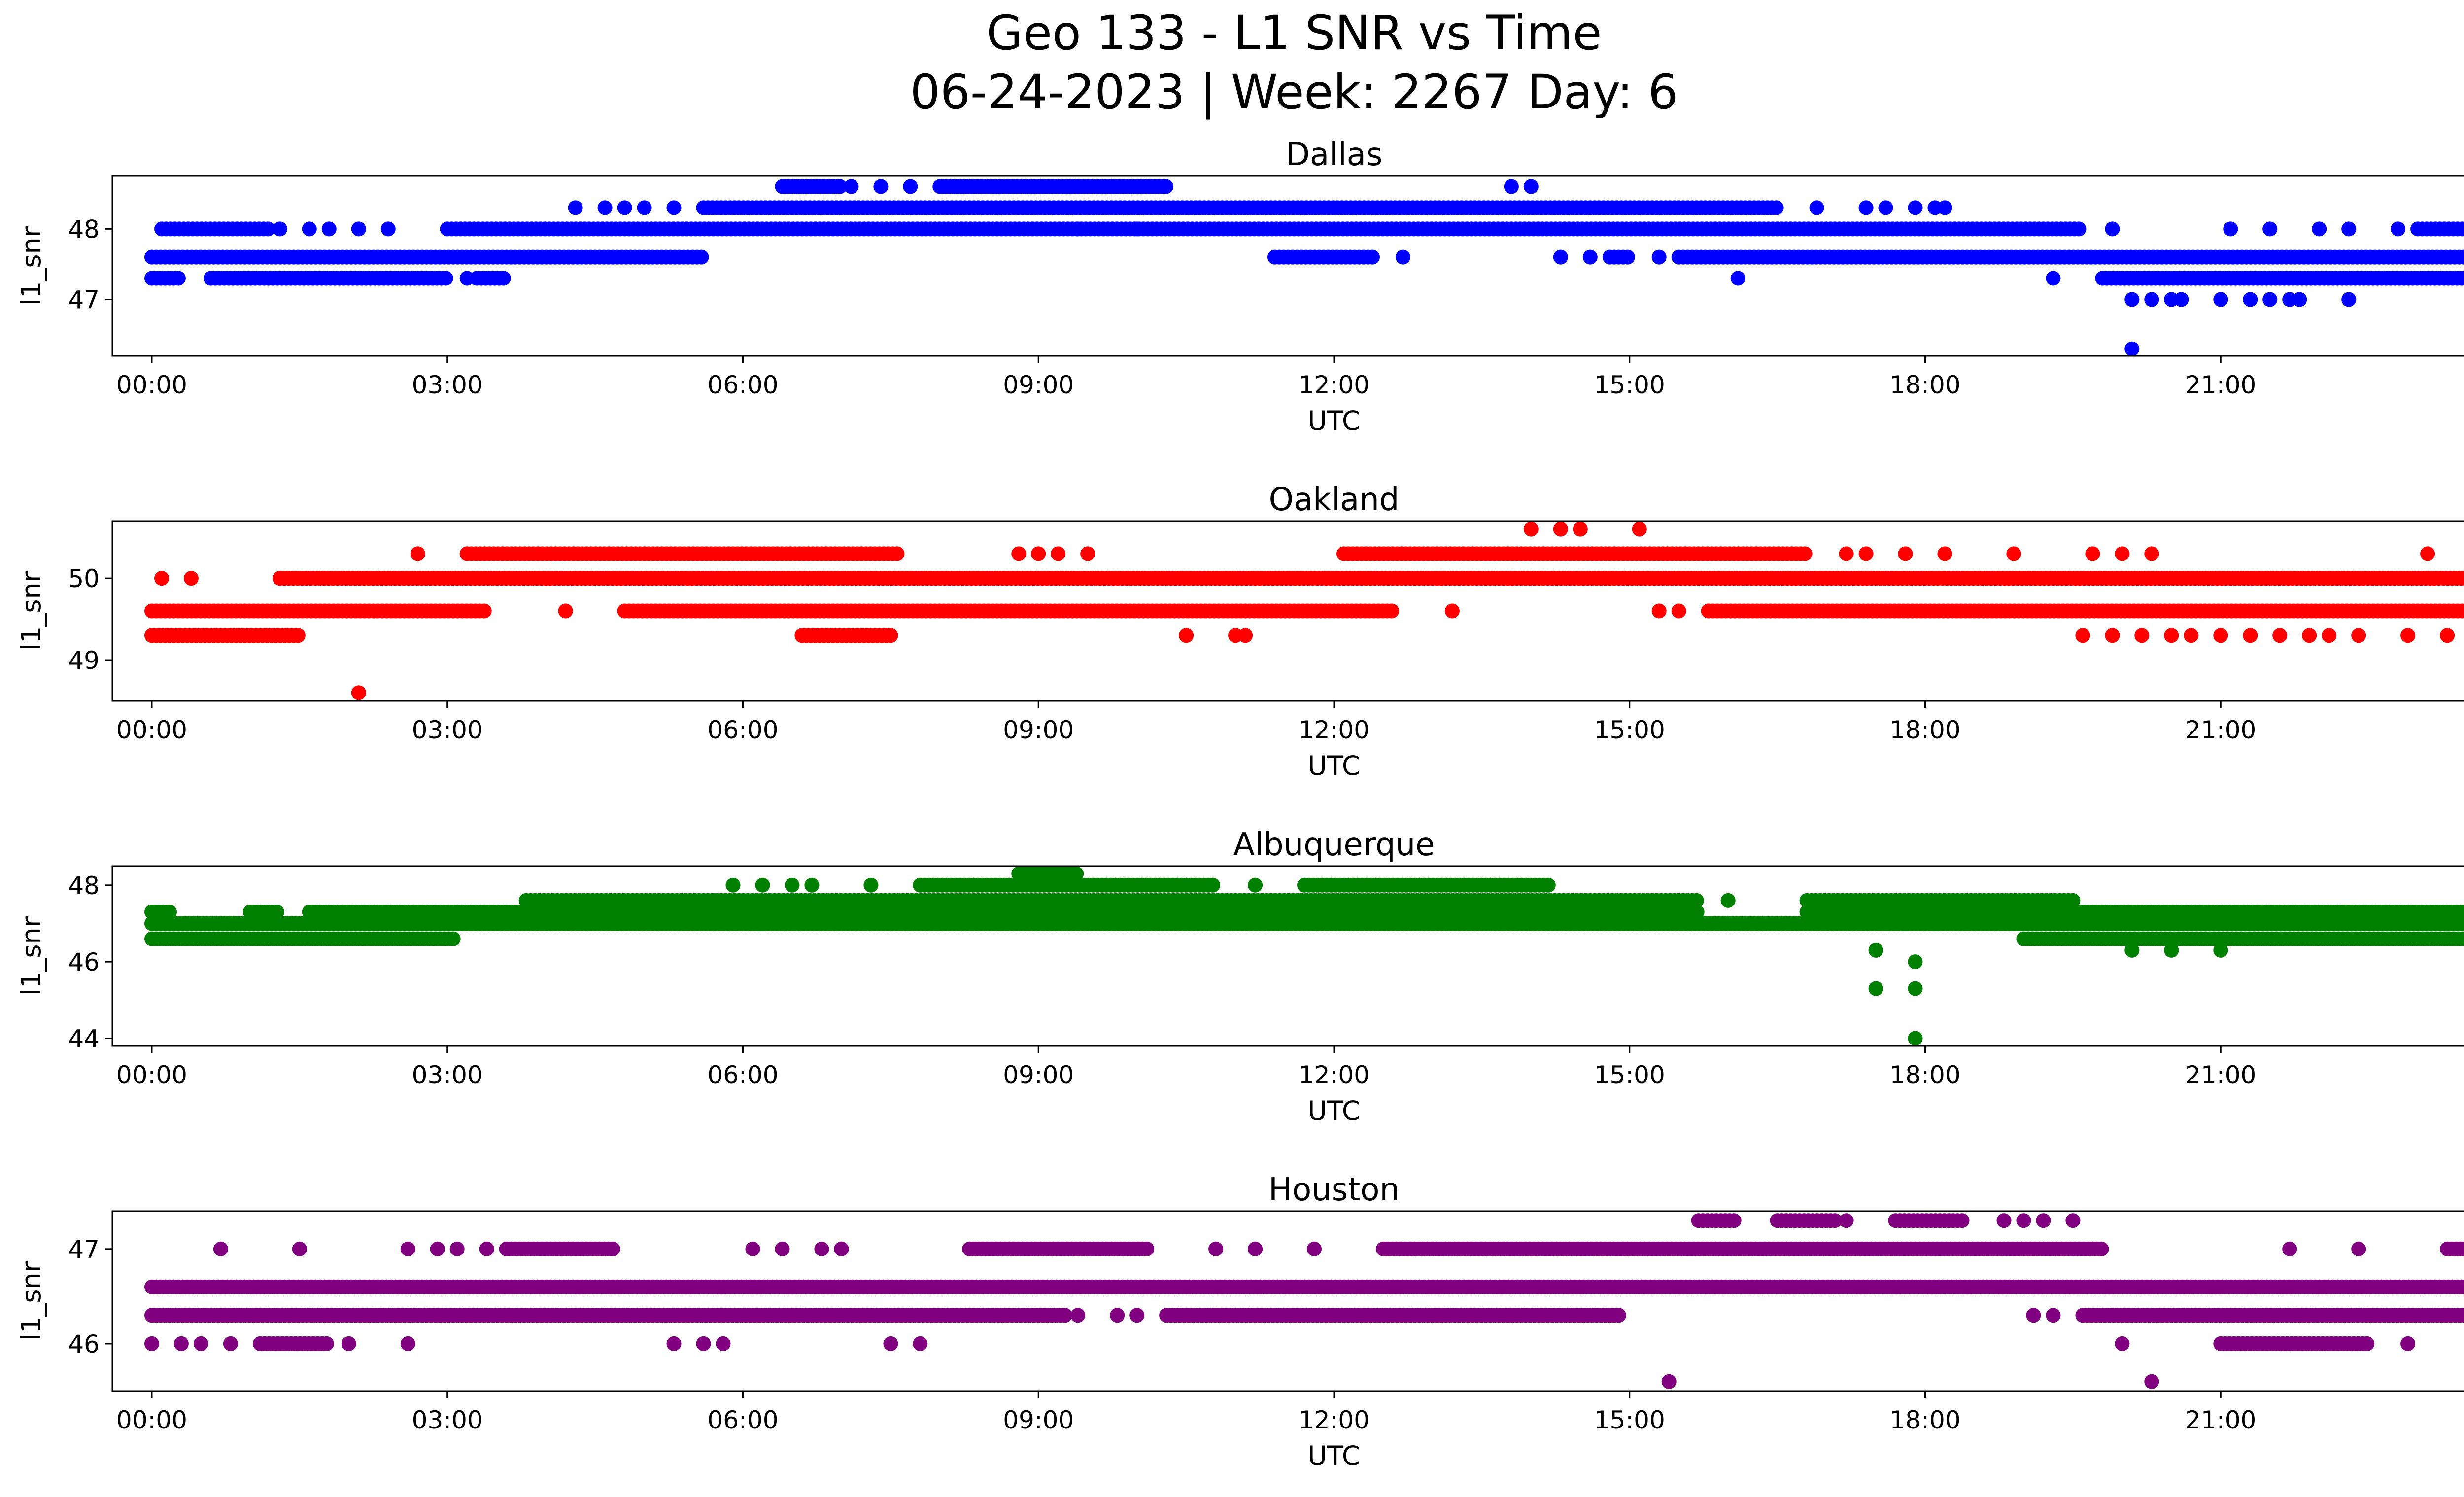 The image size is (2464, 1497). I want to click on x-tick-label: 12:00, so click(1334, 1075).